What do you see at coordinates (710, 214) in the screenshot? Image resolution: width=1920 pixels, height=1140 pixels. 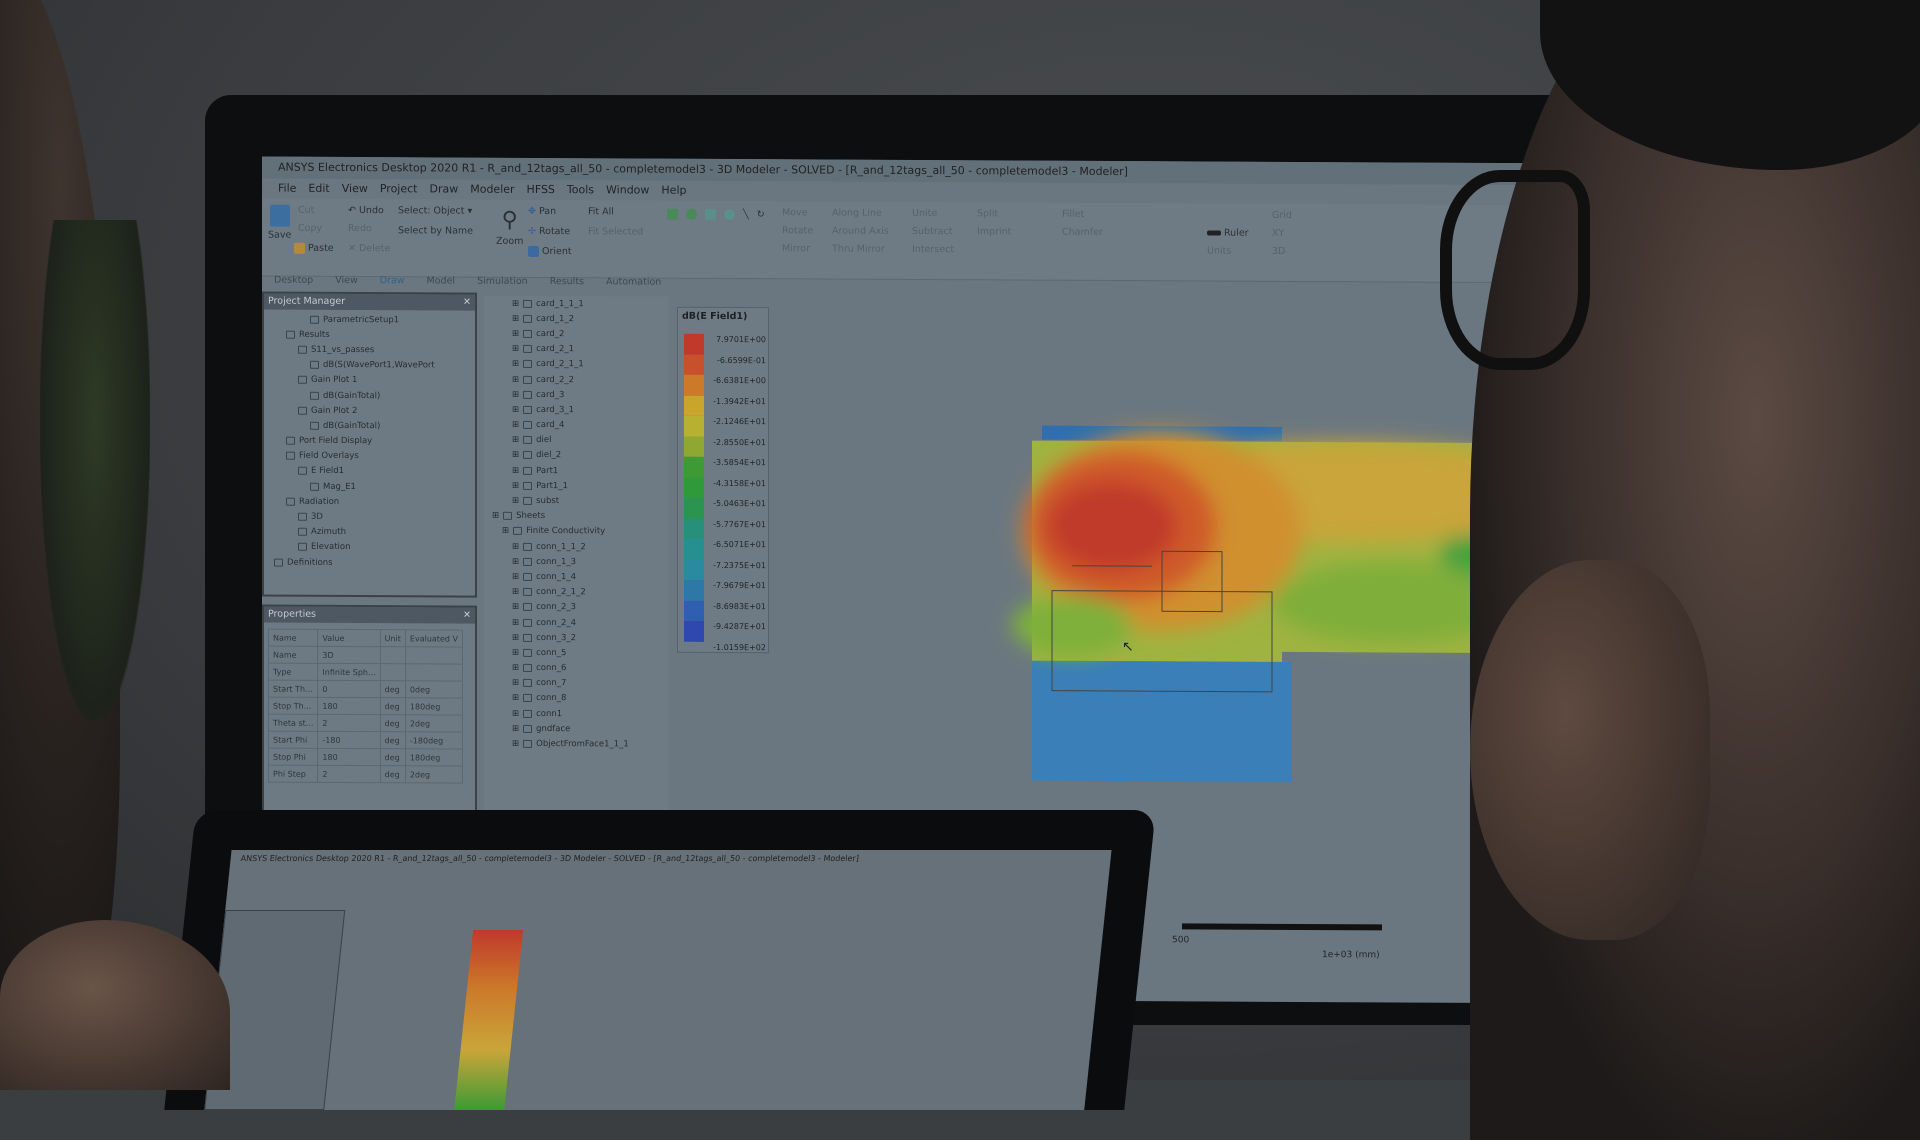 I see `rectangle-icon` at bounding box center [710, 214].